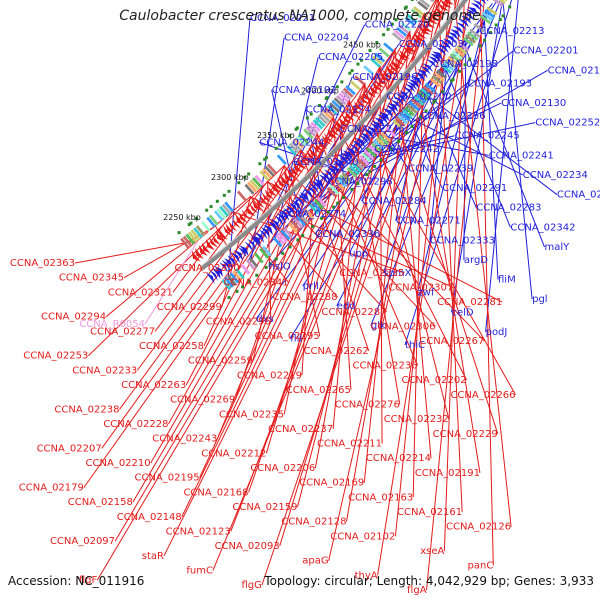 This screenshot has height=604, width=600. I want to click on forward-gene-label: CCNA_02285, so click(578, 195).